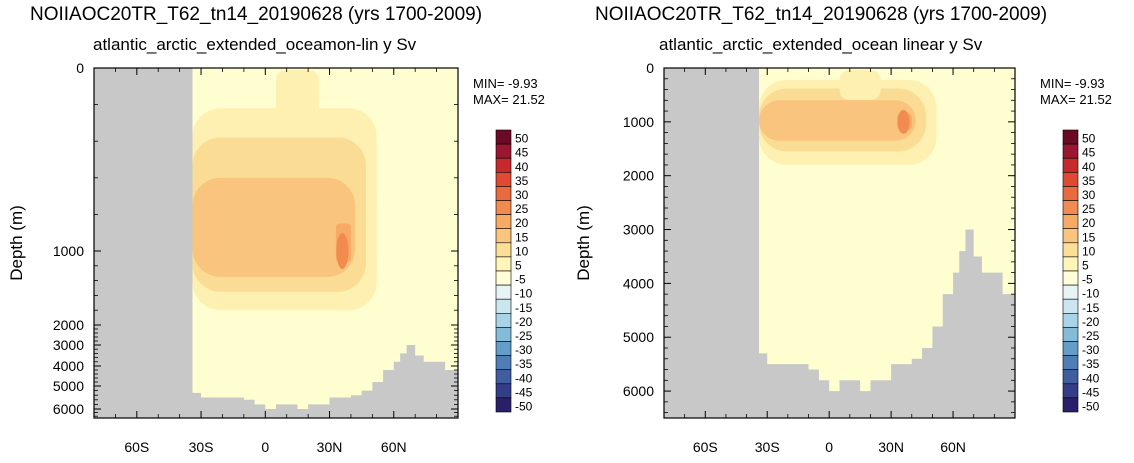 This screenshot has width=1134, height=463. What do you see at coordinates (638, 337) in the screenshot?
I see `y-tick-label: 5000` at bounding box center [638, 337].